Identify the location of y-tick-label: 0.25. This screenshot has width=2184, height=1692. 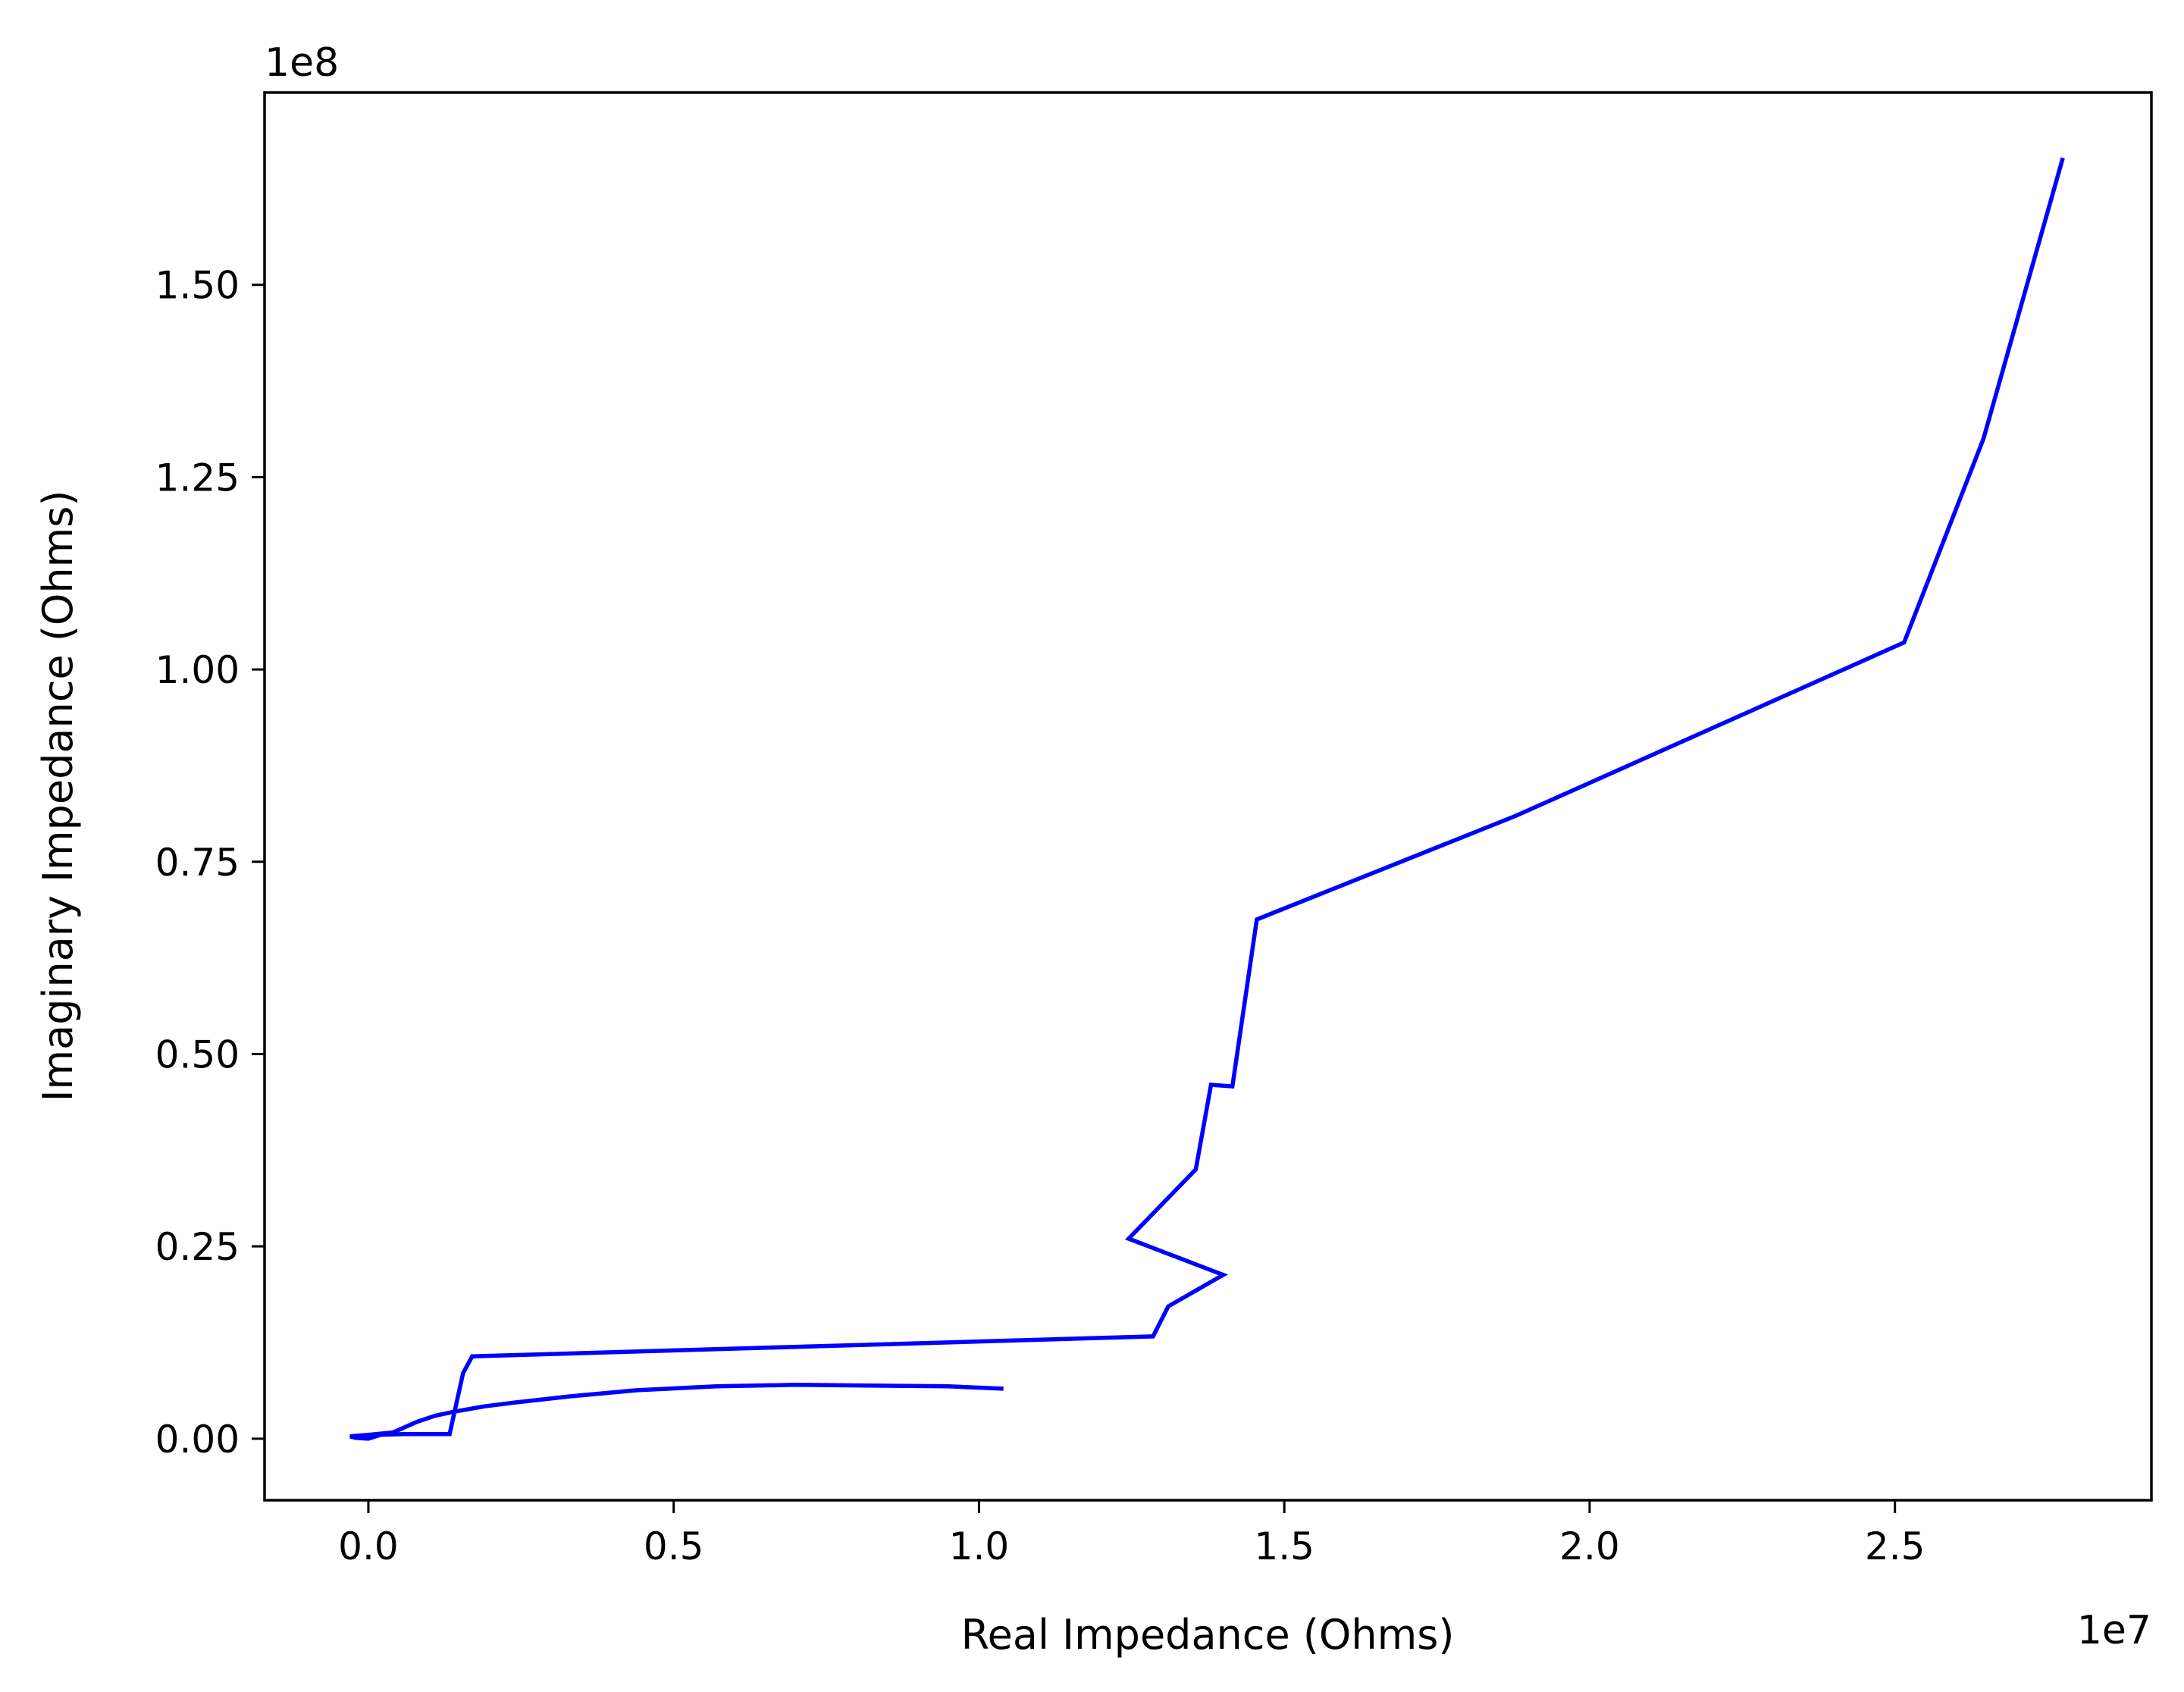
(197, 1247).